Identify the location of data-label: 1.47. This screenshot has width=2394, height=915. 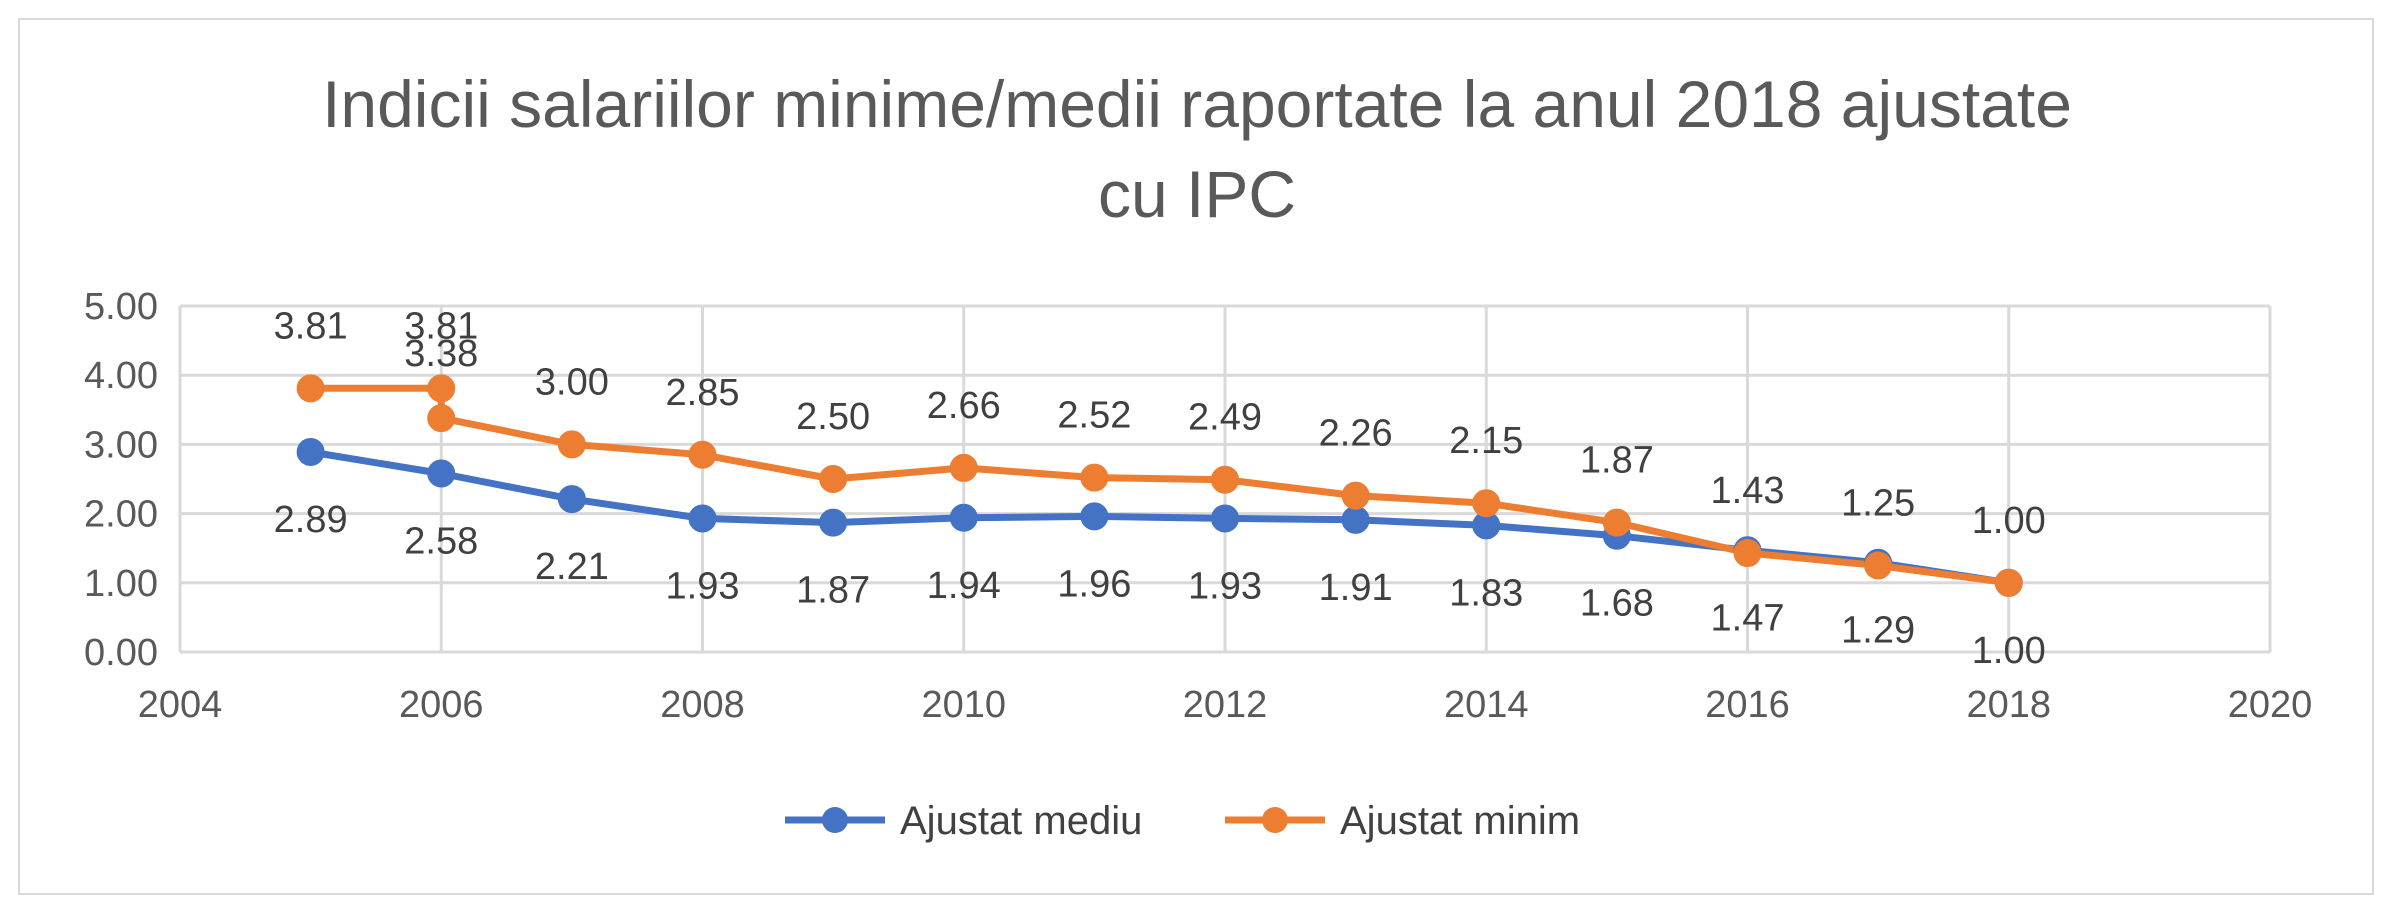
(1748, 618).